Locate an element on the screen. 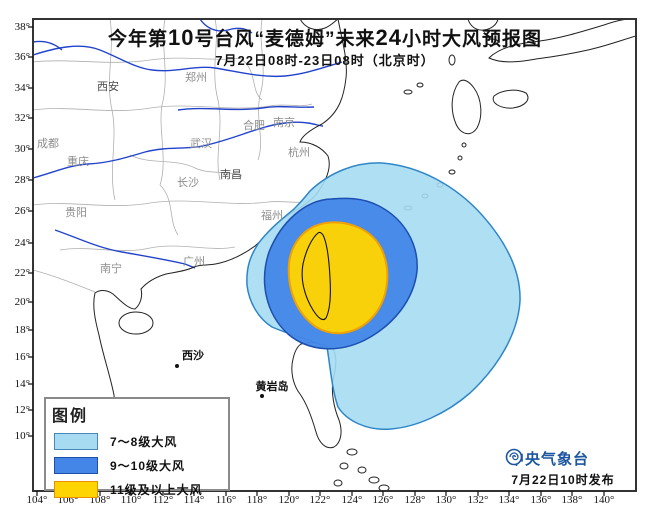 This screenshot has height=515, width=650. legend-label: 9～10级大风 is located at coordinates (148, 465).